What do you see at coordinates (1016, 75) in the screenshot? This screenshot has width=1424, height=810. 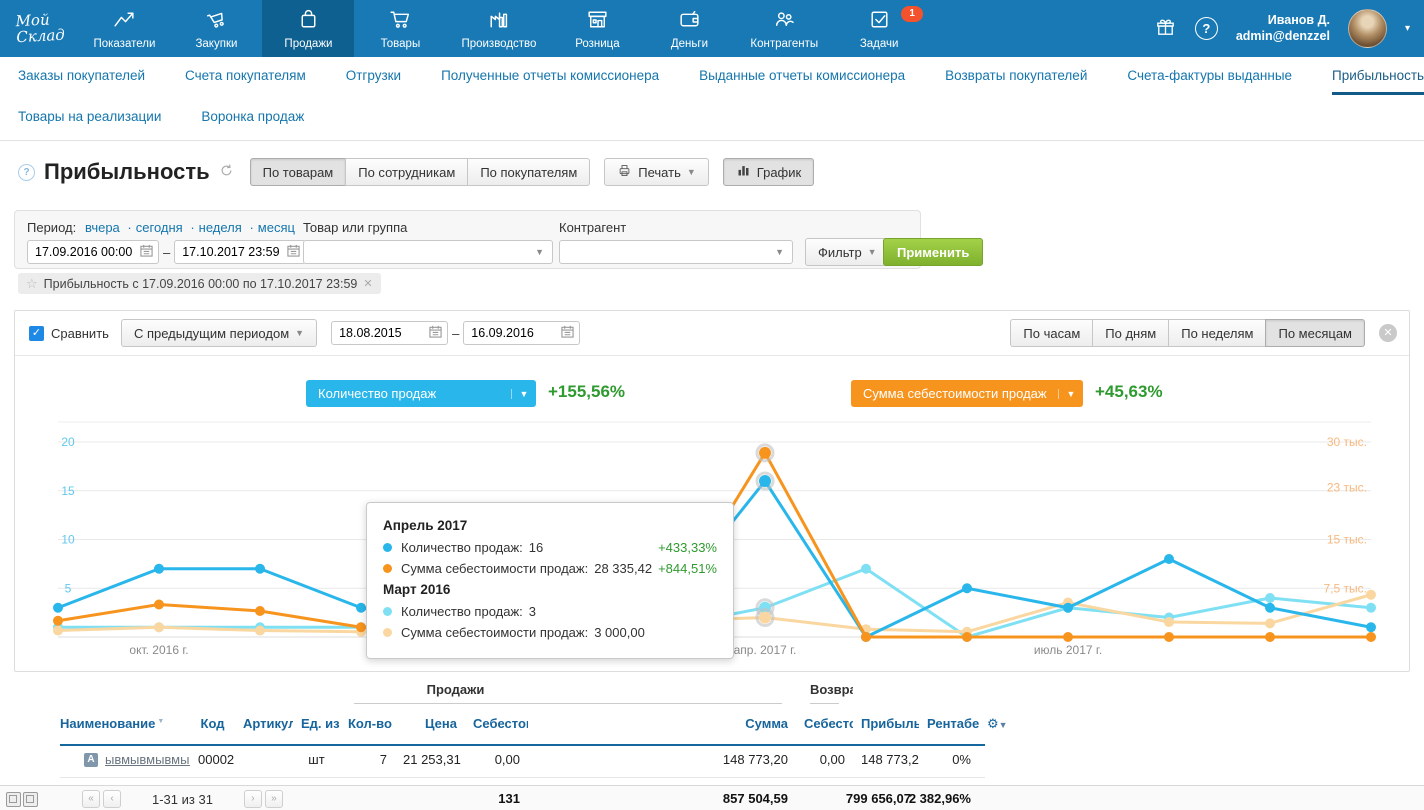 I see `subnav-customer-returns: Возвраты покупателей` at bounding box center [1016, 75].